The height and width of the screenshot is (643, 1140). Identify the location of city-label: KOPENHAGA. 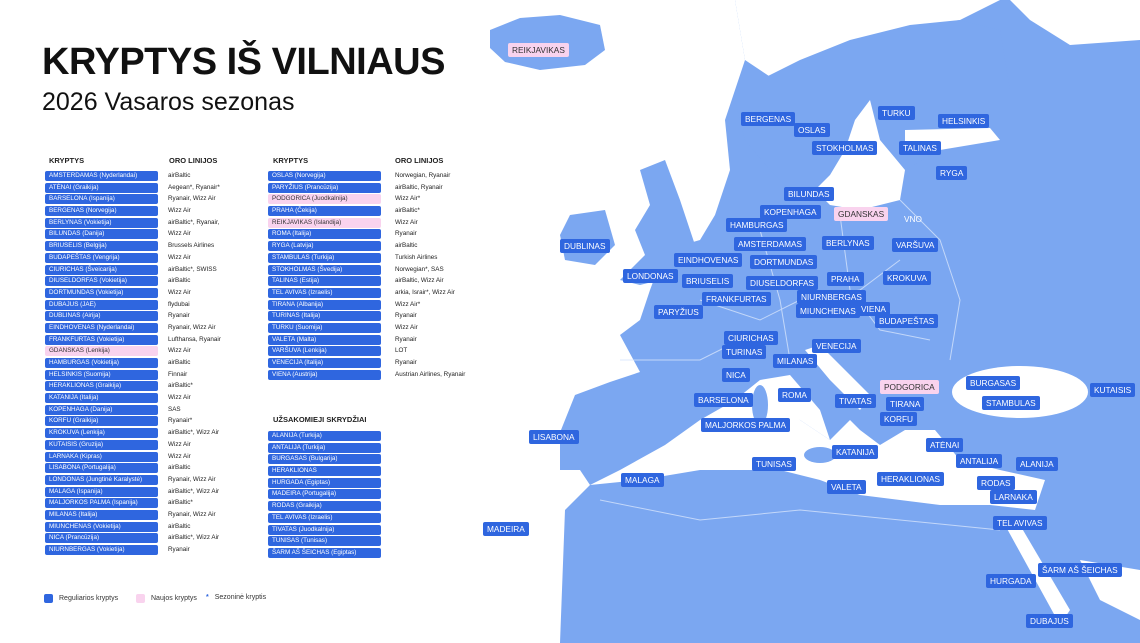
(790, 212).